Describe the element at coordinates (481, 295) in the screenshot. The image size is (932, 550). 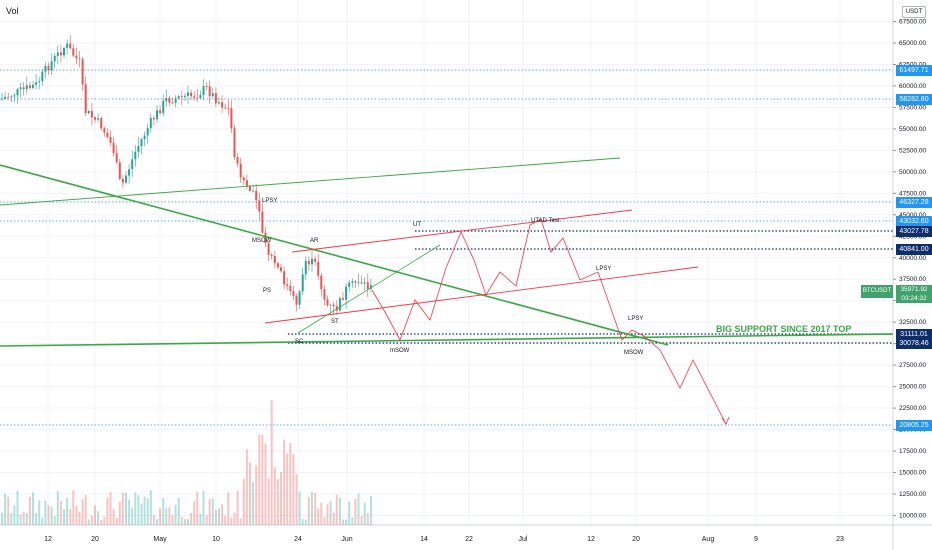
I see `lower-red-channel` at that location.